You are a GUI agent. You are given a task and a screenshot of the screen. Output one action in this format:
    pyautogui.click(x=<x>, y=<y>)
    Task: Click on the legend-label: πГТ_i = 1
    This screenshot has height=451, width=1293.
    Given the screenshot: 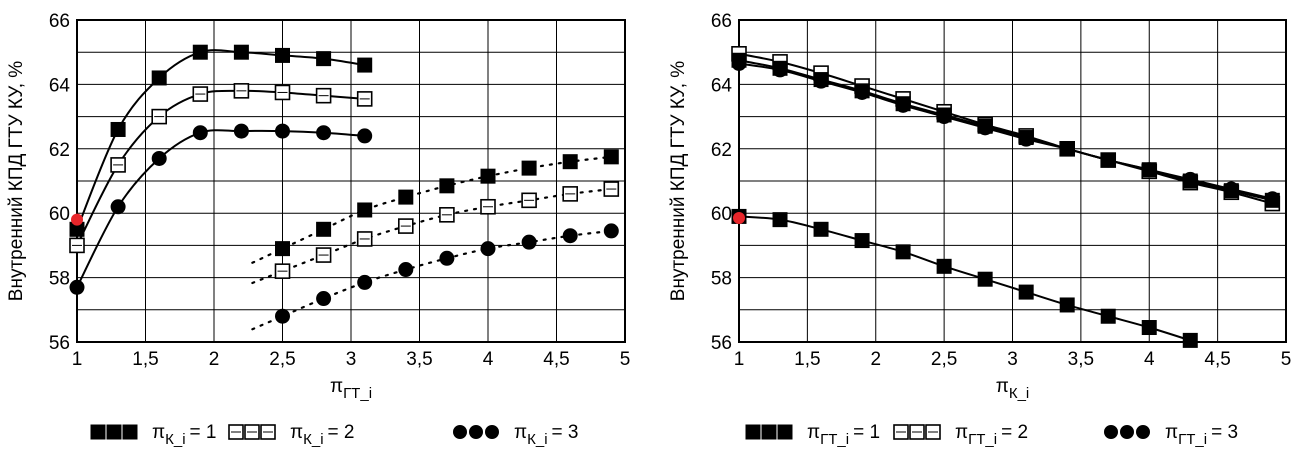 What is the action you would take?
    pyautogui.click(x=843, y=435)
    